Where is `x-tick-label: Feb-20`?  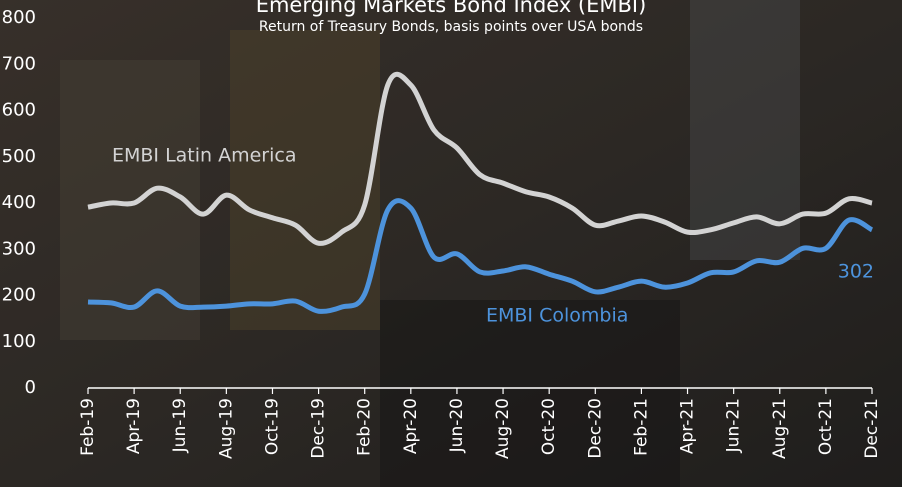 x-tick-label: Feb-20 is located at coordinates (365, 427).